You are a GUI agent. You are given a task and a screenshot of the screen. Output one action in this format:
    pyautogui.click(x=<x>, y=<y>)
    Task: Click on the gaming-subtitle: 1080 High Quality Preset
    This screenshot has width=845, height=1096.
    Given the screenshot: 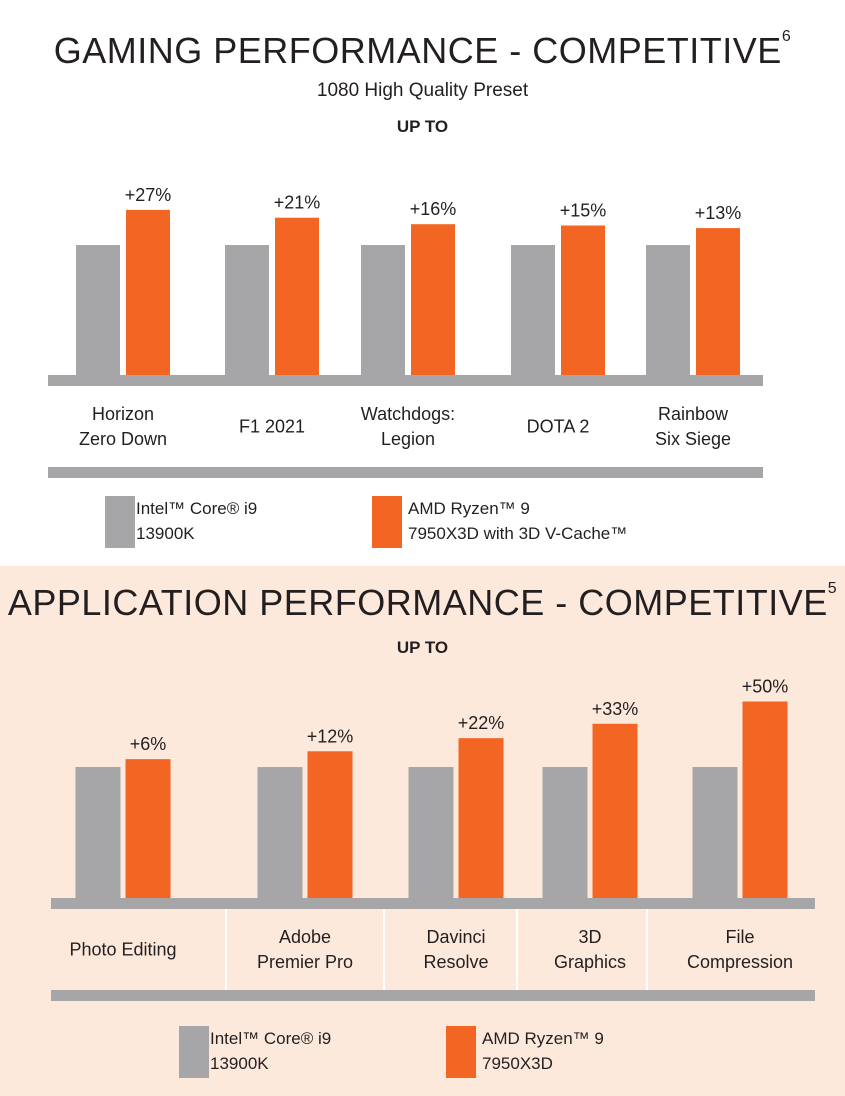 What is the action you would take?
    pyautogui.click(x=422, y=90)
    